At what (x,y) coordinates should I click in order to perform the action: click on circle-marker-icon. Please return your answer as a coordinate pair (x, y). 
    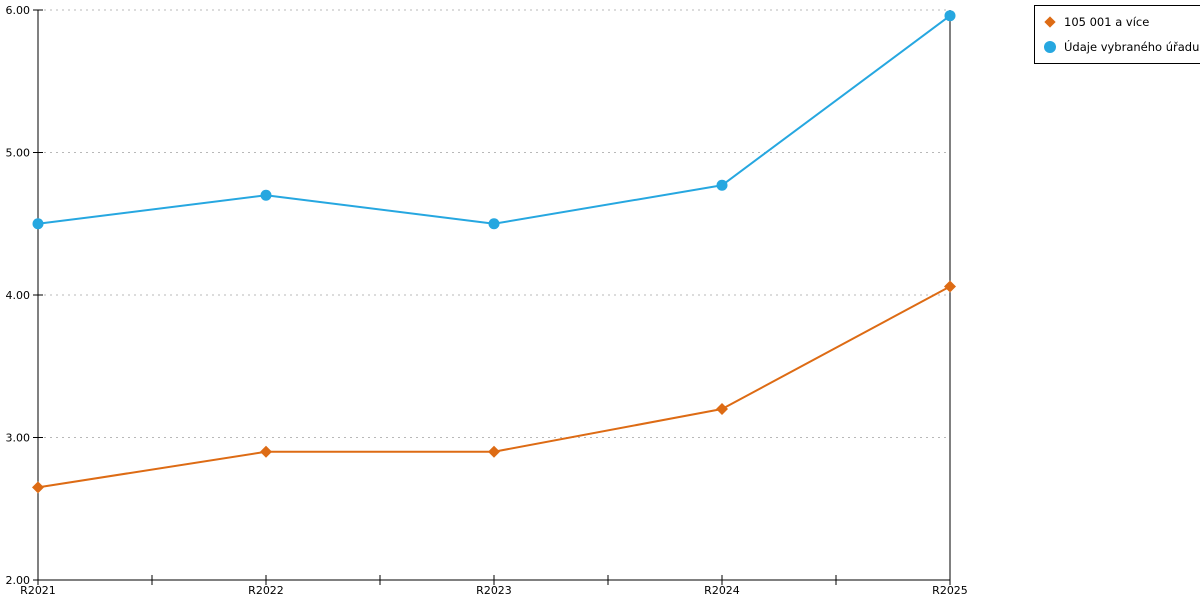
    Looking at the image, I should click on (1050, 47).